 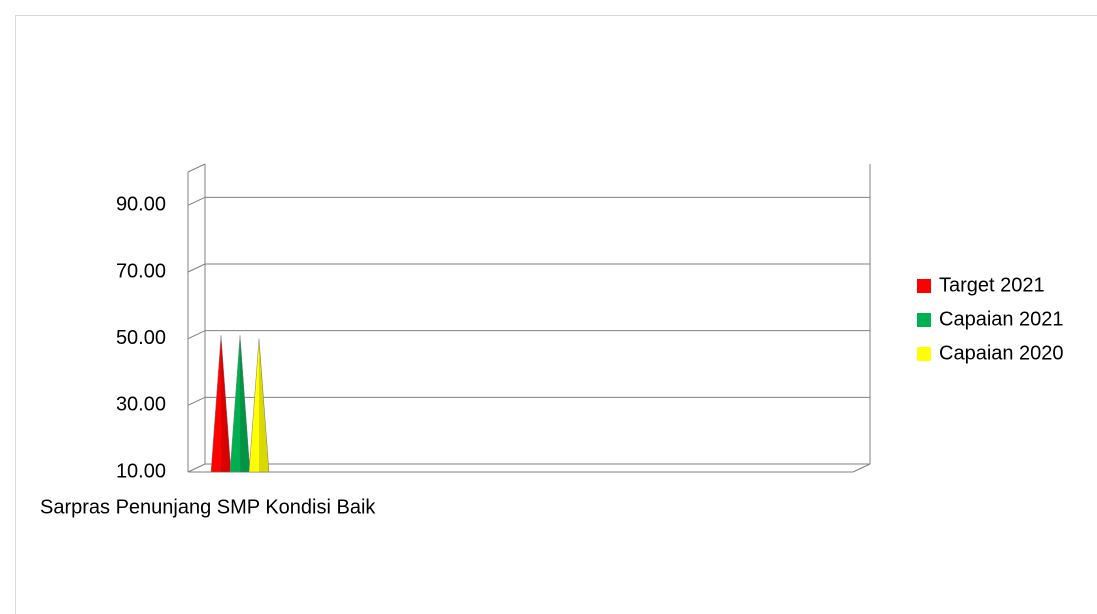 I want to click on legend-label: Capaian 2020, so click(x=1001, y=353).